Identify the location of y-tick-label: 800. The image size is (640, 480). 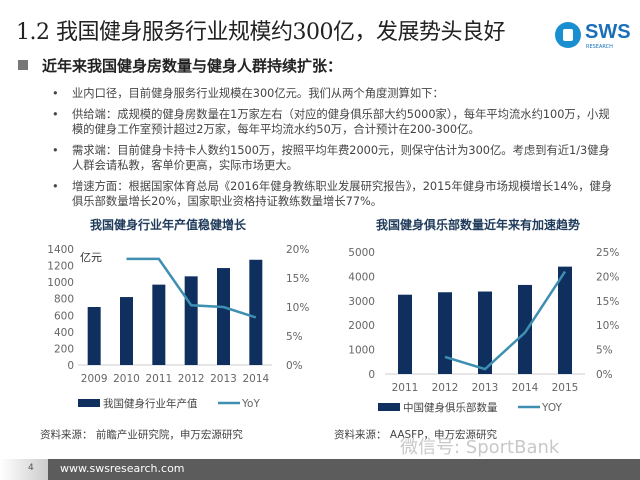
(64, 300).